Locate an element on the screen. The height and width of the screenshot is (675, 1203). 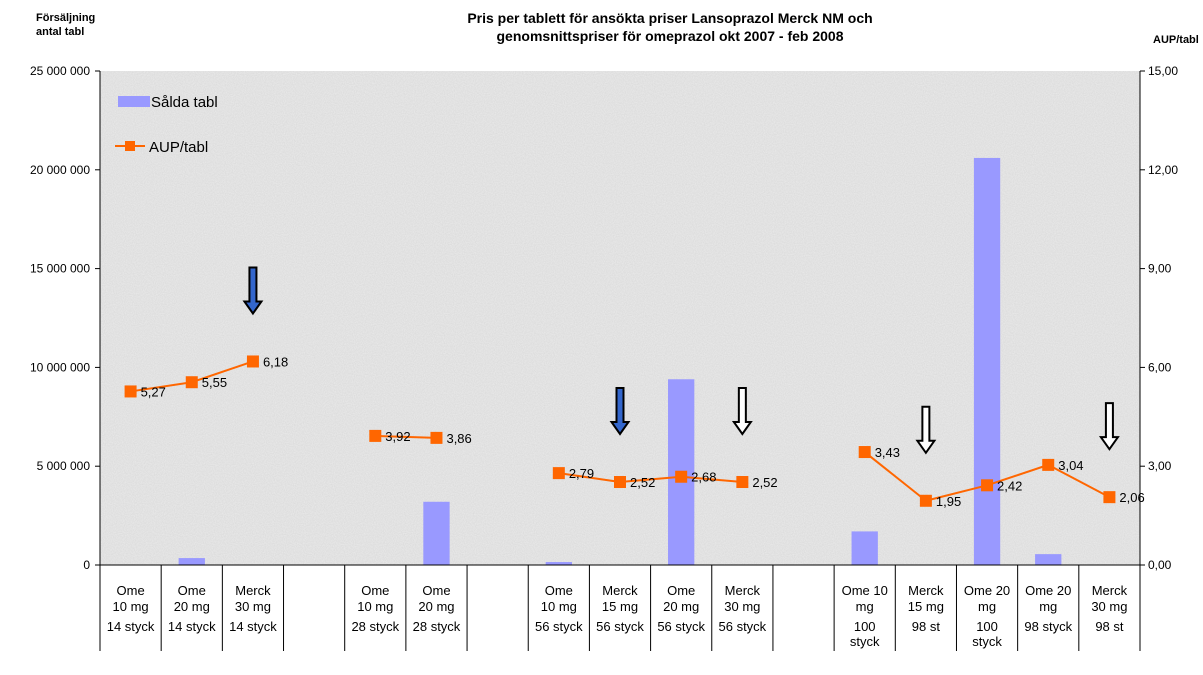
left-axis-label-line1: Försäljning is located at coordinates (65, 18).